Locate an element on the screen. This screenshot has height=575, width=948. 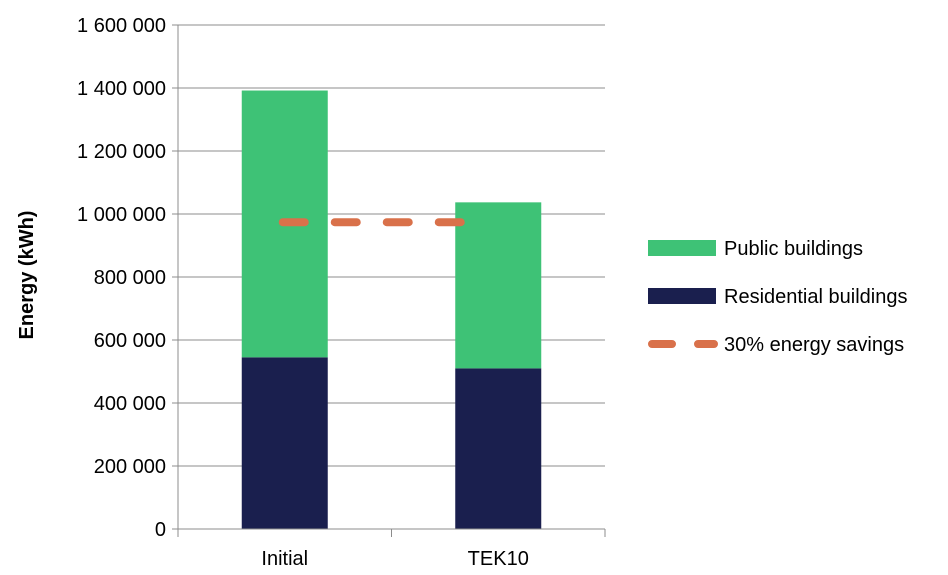
bar-residential-buildings-tek10 is located at coordinates (498, 448).